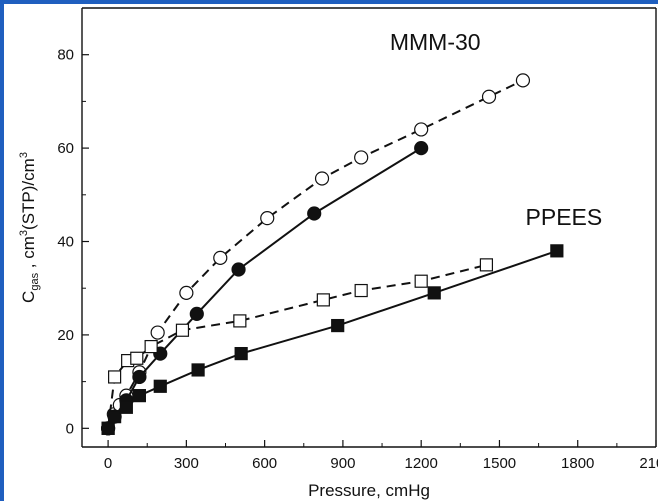  Describe the element at coordinates (24, 233) in the screenshot. I see `y-axis-title-sup1: 3` at that location.